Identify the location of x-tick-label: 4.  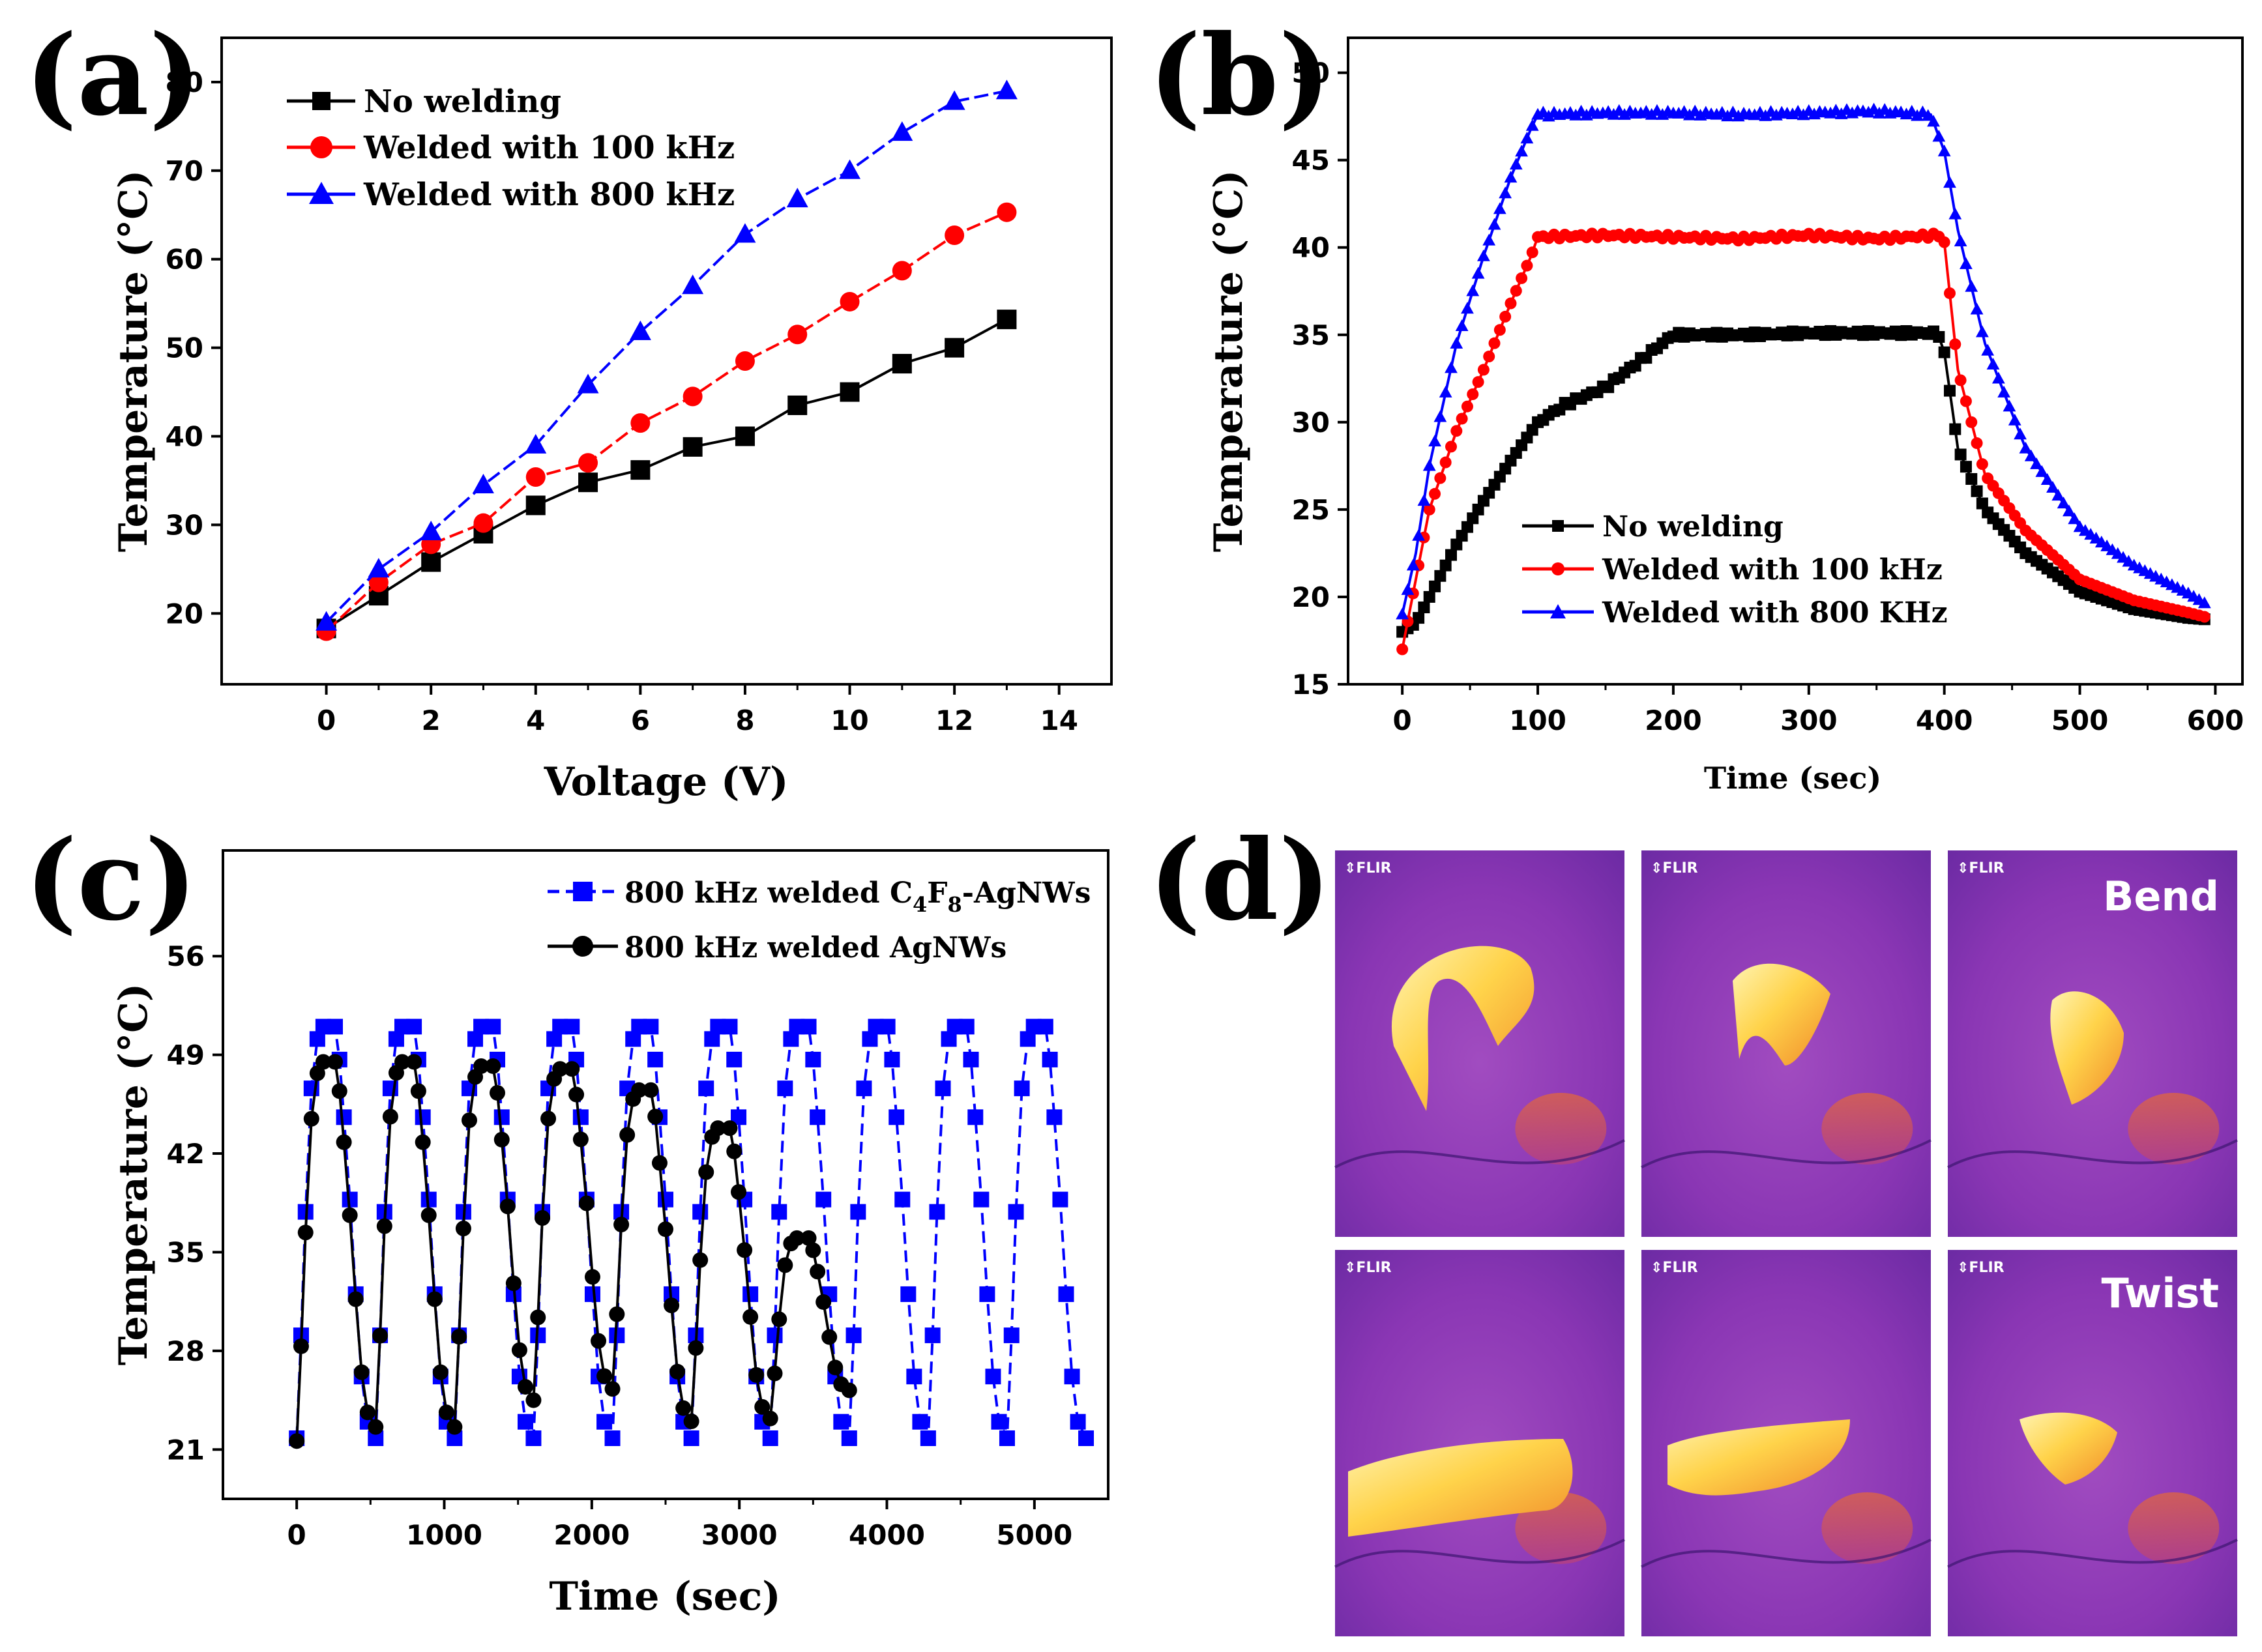
(535, 720).